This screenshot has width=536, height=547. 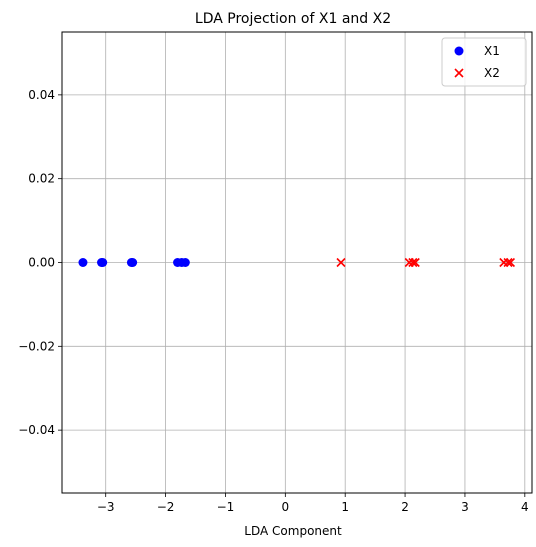 I want to click on y-tick-label: −0.02, so click(x=36, y=346).